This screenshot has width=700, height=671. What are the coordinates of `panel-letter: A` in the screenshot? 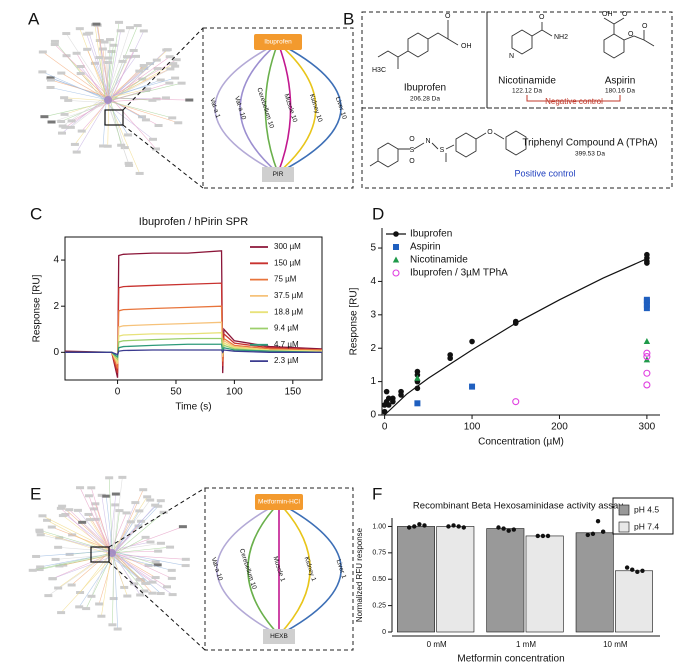 It's located at (34, 18).